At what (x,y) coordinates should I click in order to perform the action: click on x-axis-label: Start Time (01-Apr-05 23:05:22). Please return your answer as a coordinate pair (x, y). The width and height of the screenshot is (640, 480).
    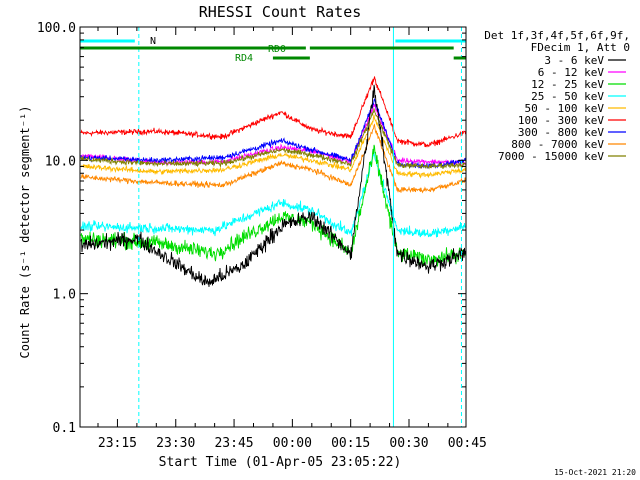
    Looking at the image, I should click on (280, 462).